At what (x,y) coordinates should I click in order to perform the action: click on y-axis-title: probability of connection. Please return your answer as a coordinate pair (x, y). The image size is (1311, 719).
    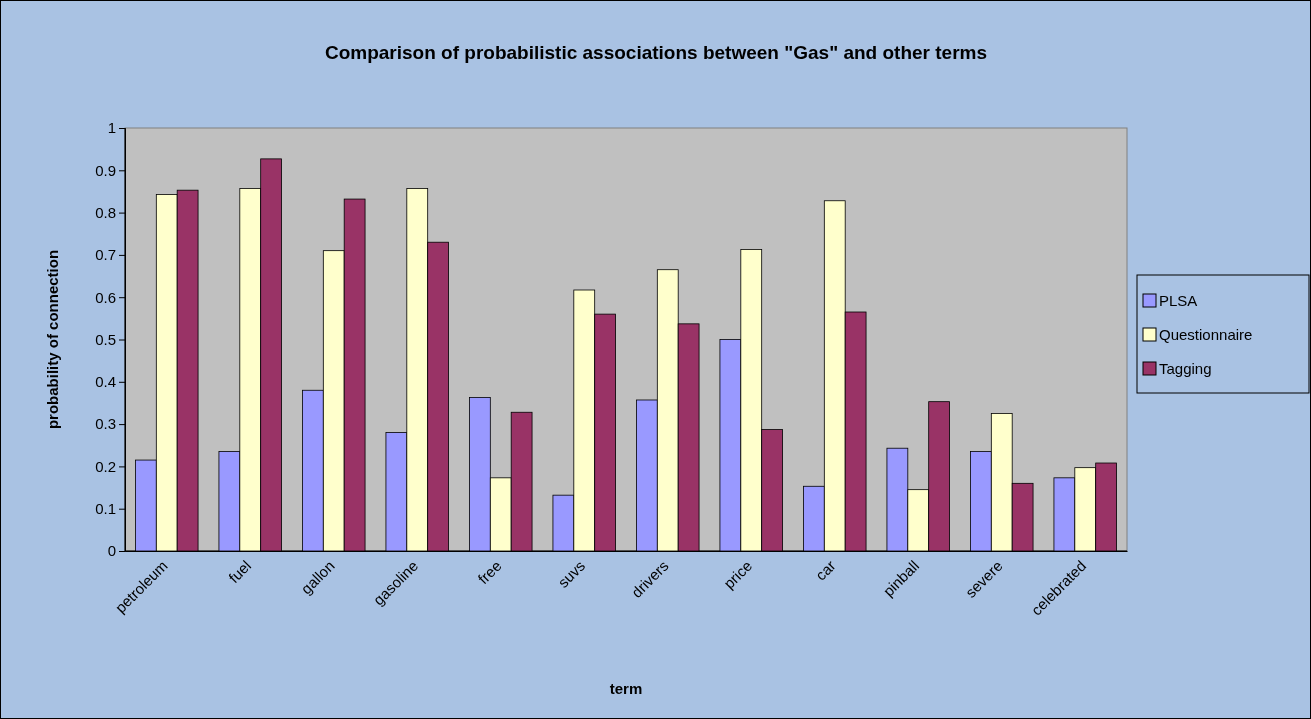
    Looking at the image, I should click on (52, 339).